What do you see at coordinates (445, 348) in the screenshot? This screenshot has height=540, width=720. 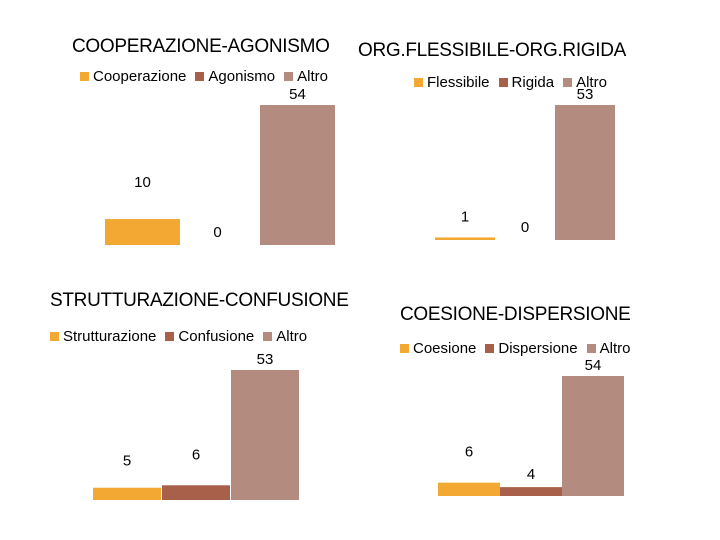 I see `legend-label: Coesione` at bounding box center [445, 348].